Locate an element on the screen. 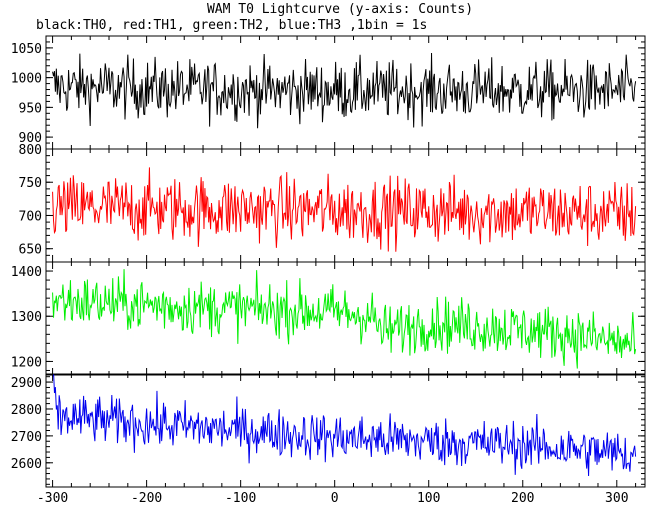  y-tick-label: 1000 is located at coordinates (26, 79).